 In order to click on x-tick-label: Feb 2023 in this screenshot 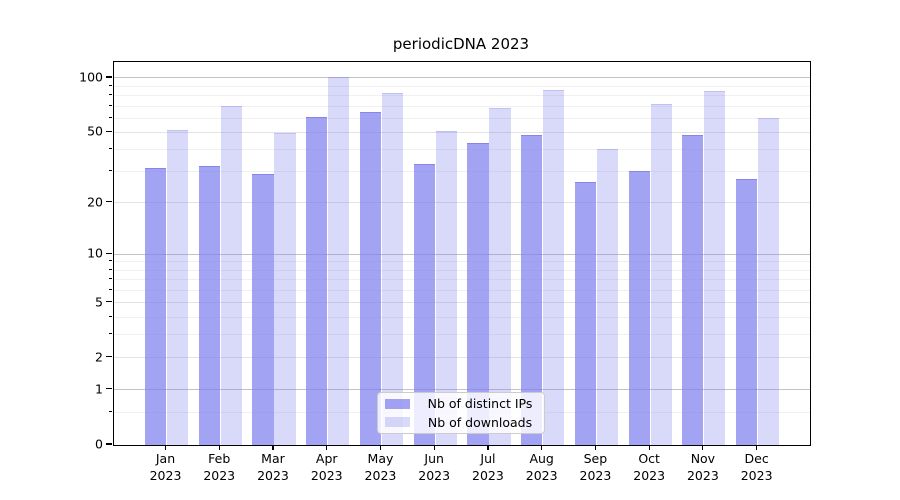, I will do `click(219, 467)`.